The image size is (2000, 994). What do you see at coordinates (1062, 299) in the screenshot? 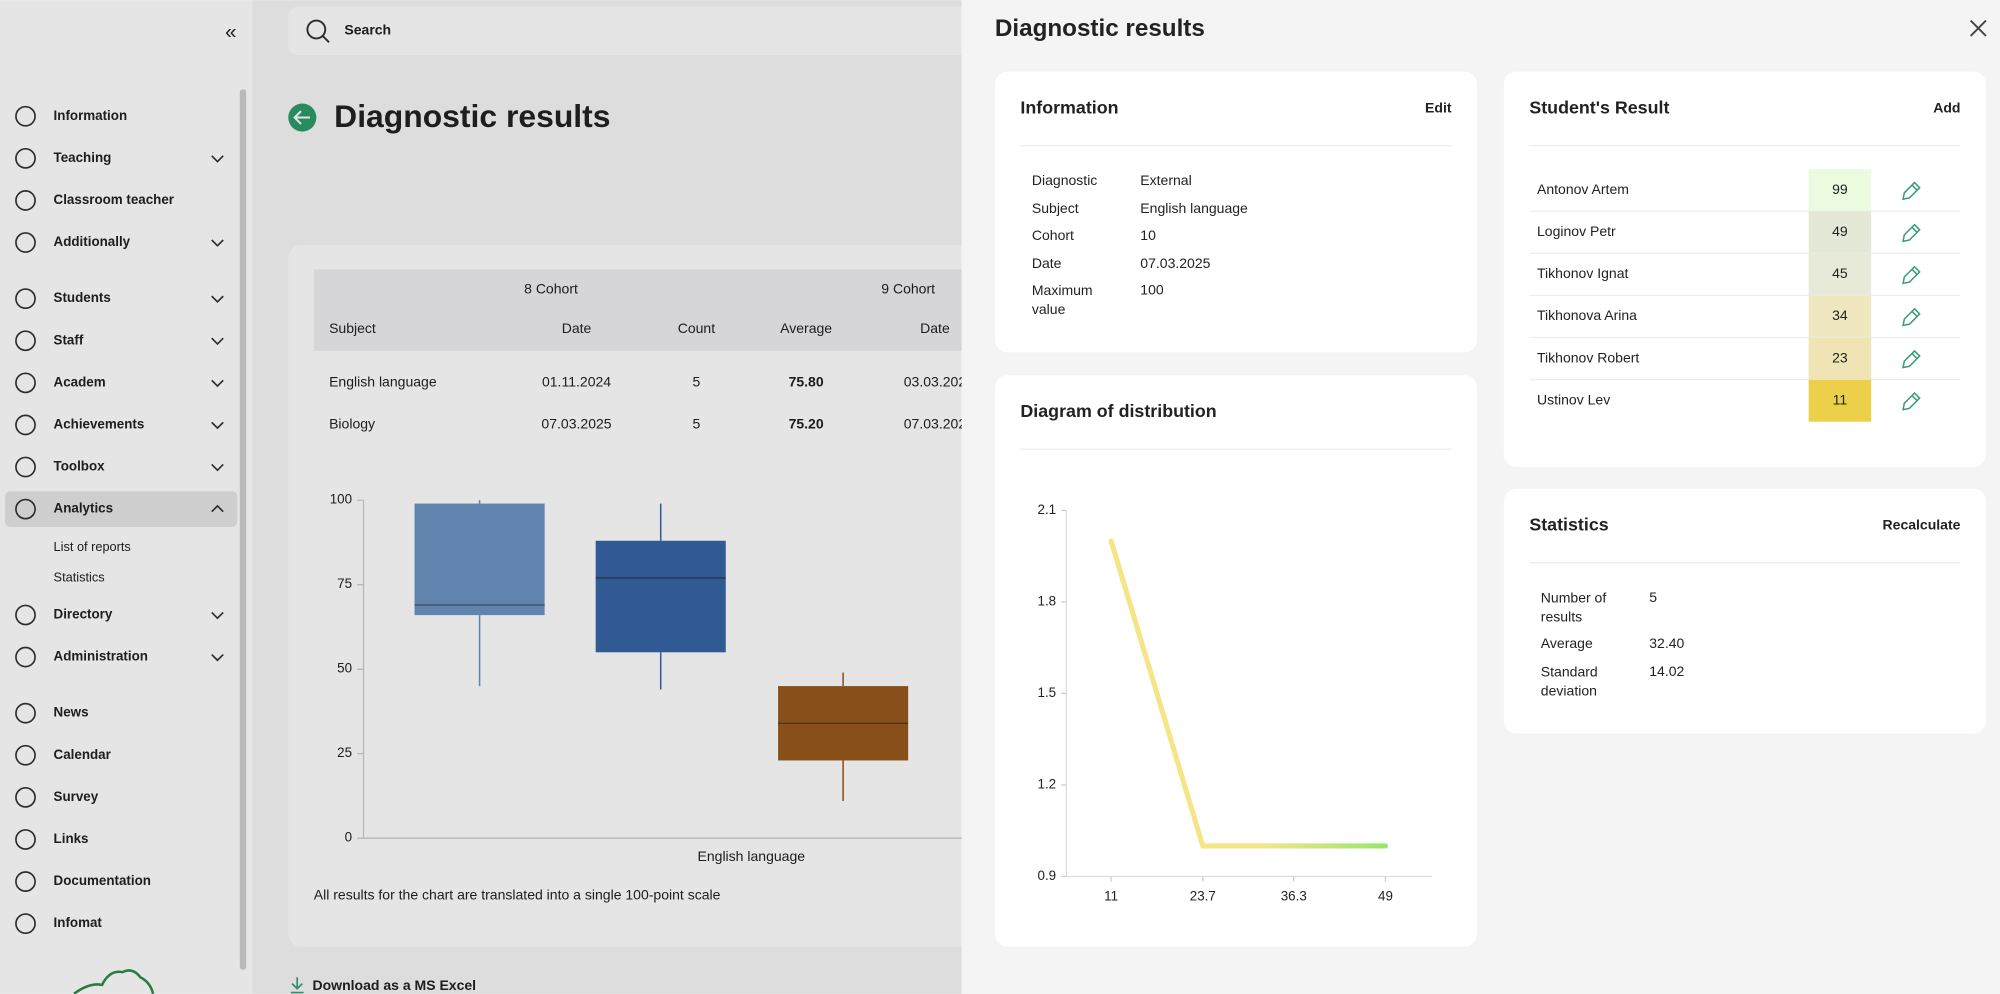
I see `field-label: Maximum value` at bounding box center [1062, 299].